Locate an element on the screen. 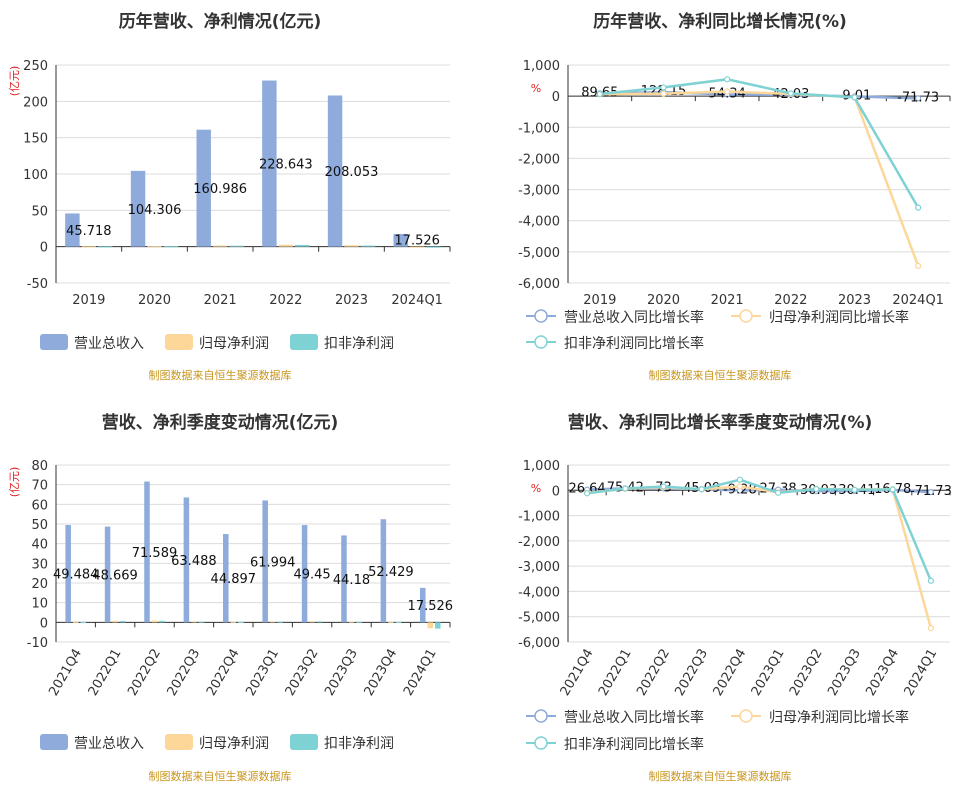  data-label: 49.484 is located at coordinates (76, 575).